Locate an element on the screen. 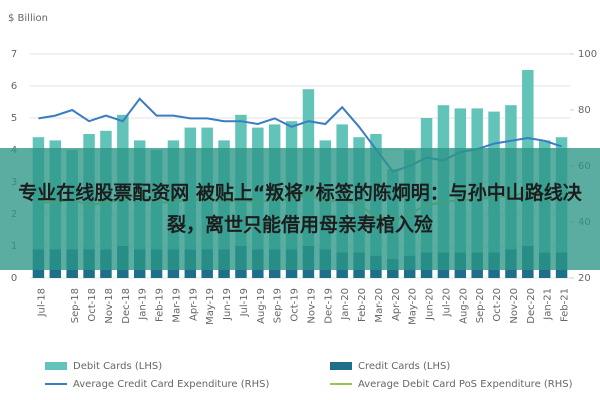 This screenshot has width=600, height=400. x-tick-label: Nov-18 is located at coordinates (109, 306).